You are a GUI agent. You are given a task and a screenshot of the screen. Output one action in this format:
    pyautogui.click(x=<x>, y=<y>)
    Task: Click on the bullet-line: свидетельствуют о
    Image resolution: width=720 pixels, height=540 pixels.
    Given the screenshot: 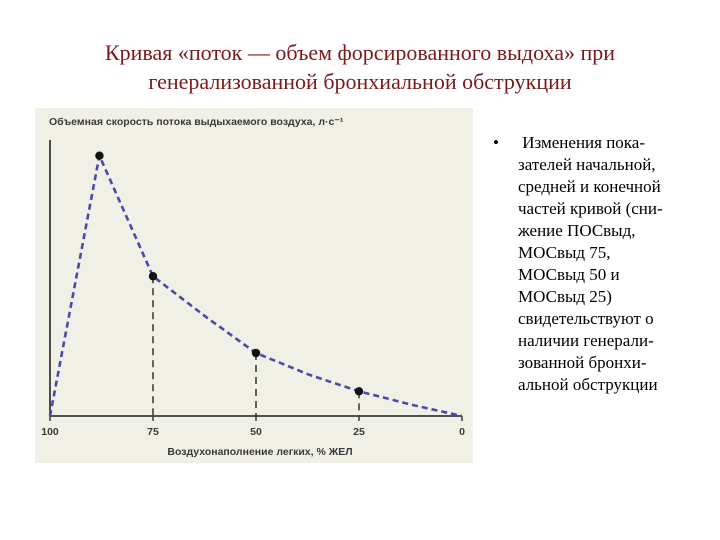 What is the action you would take?
    pyautogui.click(x=586, y=318)
    